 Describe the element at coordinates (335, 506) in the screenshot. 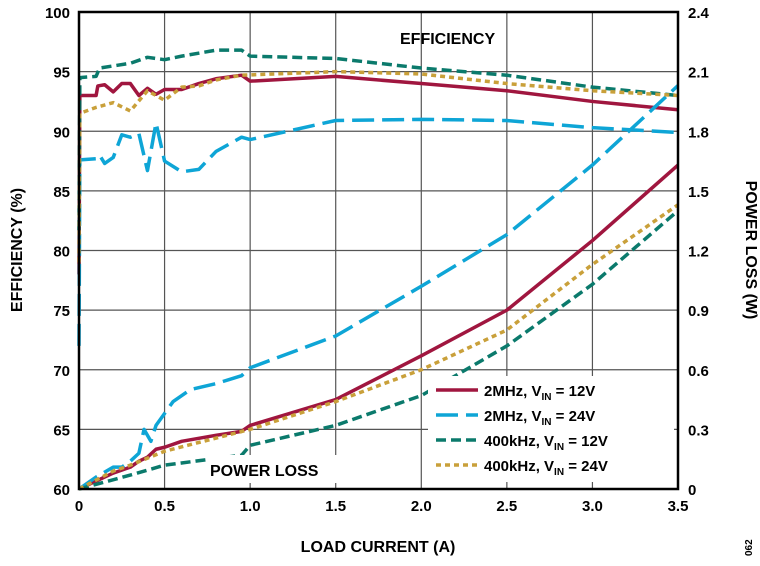

I see `x-tick-label: 1.5` at that location.